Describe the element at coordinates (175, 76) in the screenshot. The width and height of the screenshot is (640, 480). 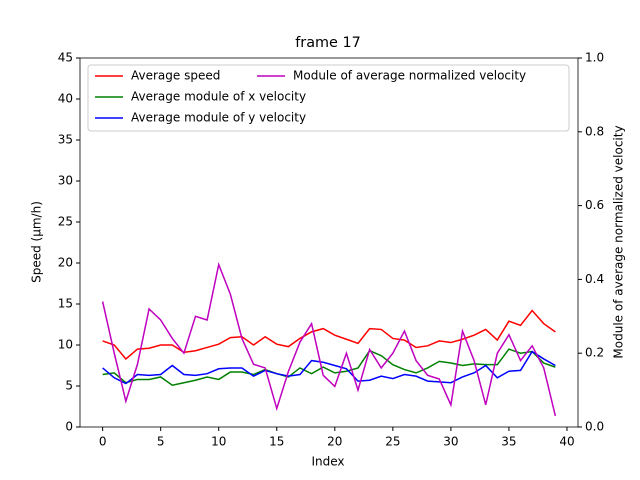
I see `legend-label: Average speed` at that location.